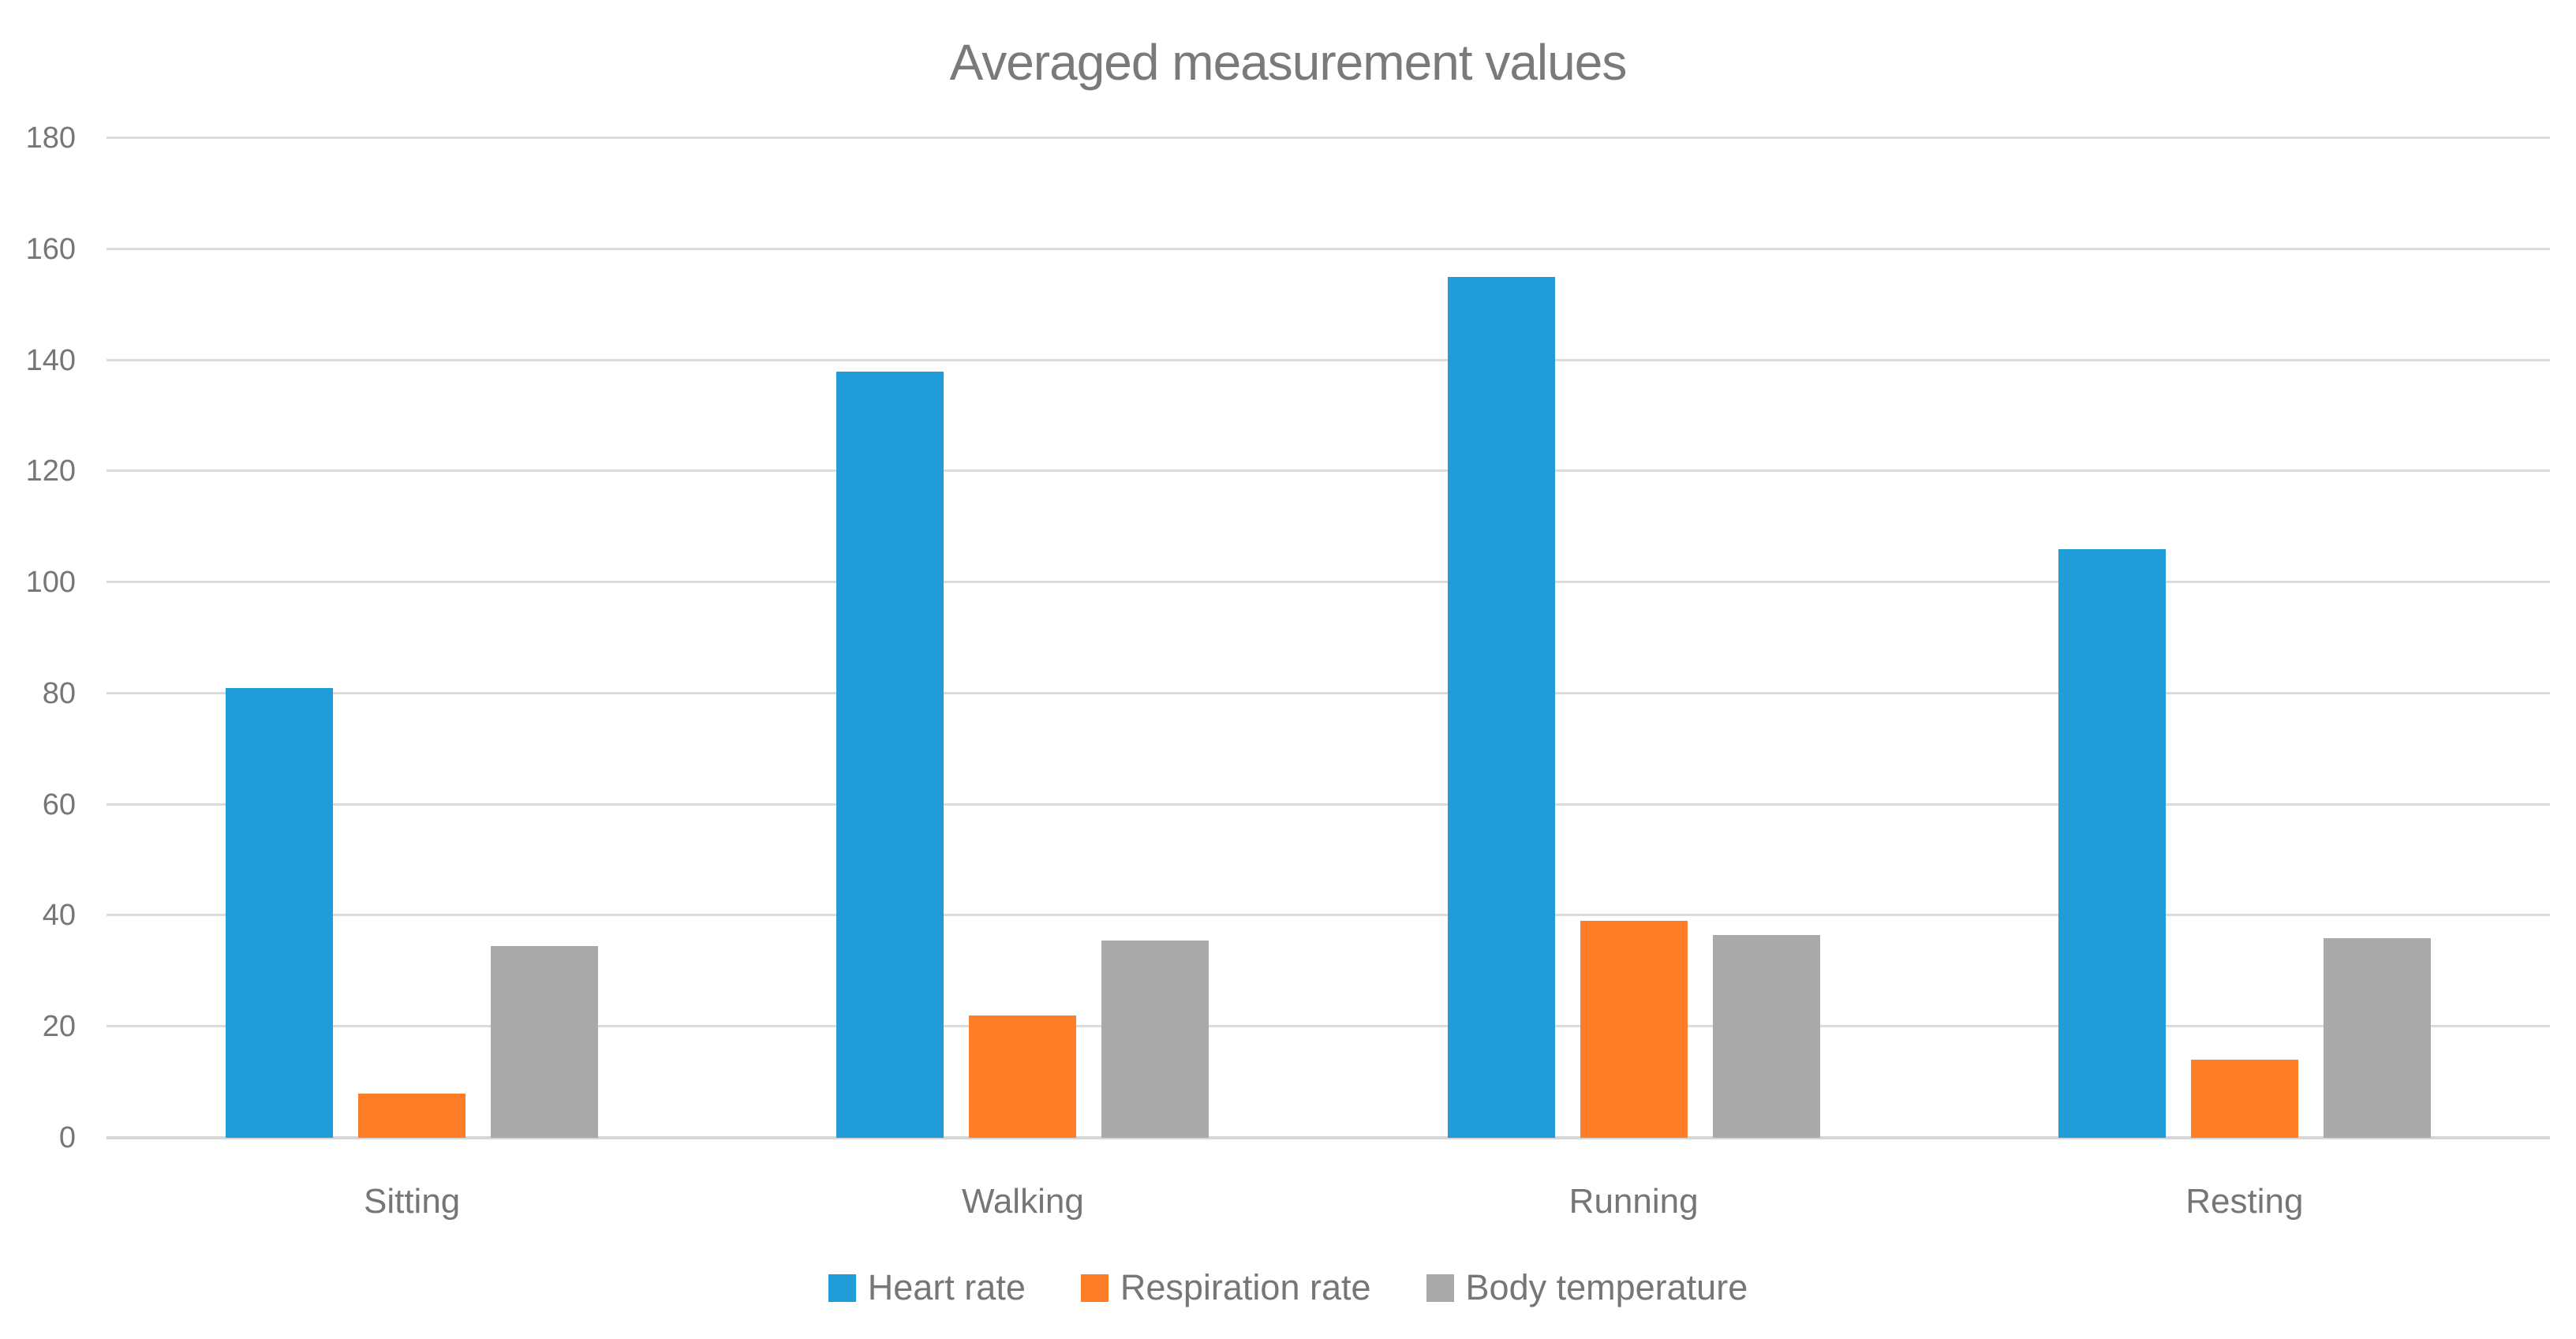  What do you see at coordinates (411, 1116) in the screenshot?
I see `bar-respiration-rate-sitting` at bounding box center [411, 1116].